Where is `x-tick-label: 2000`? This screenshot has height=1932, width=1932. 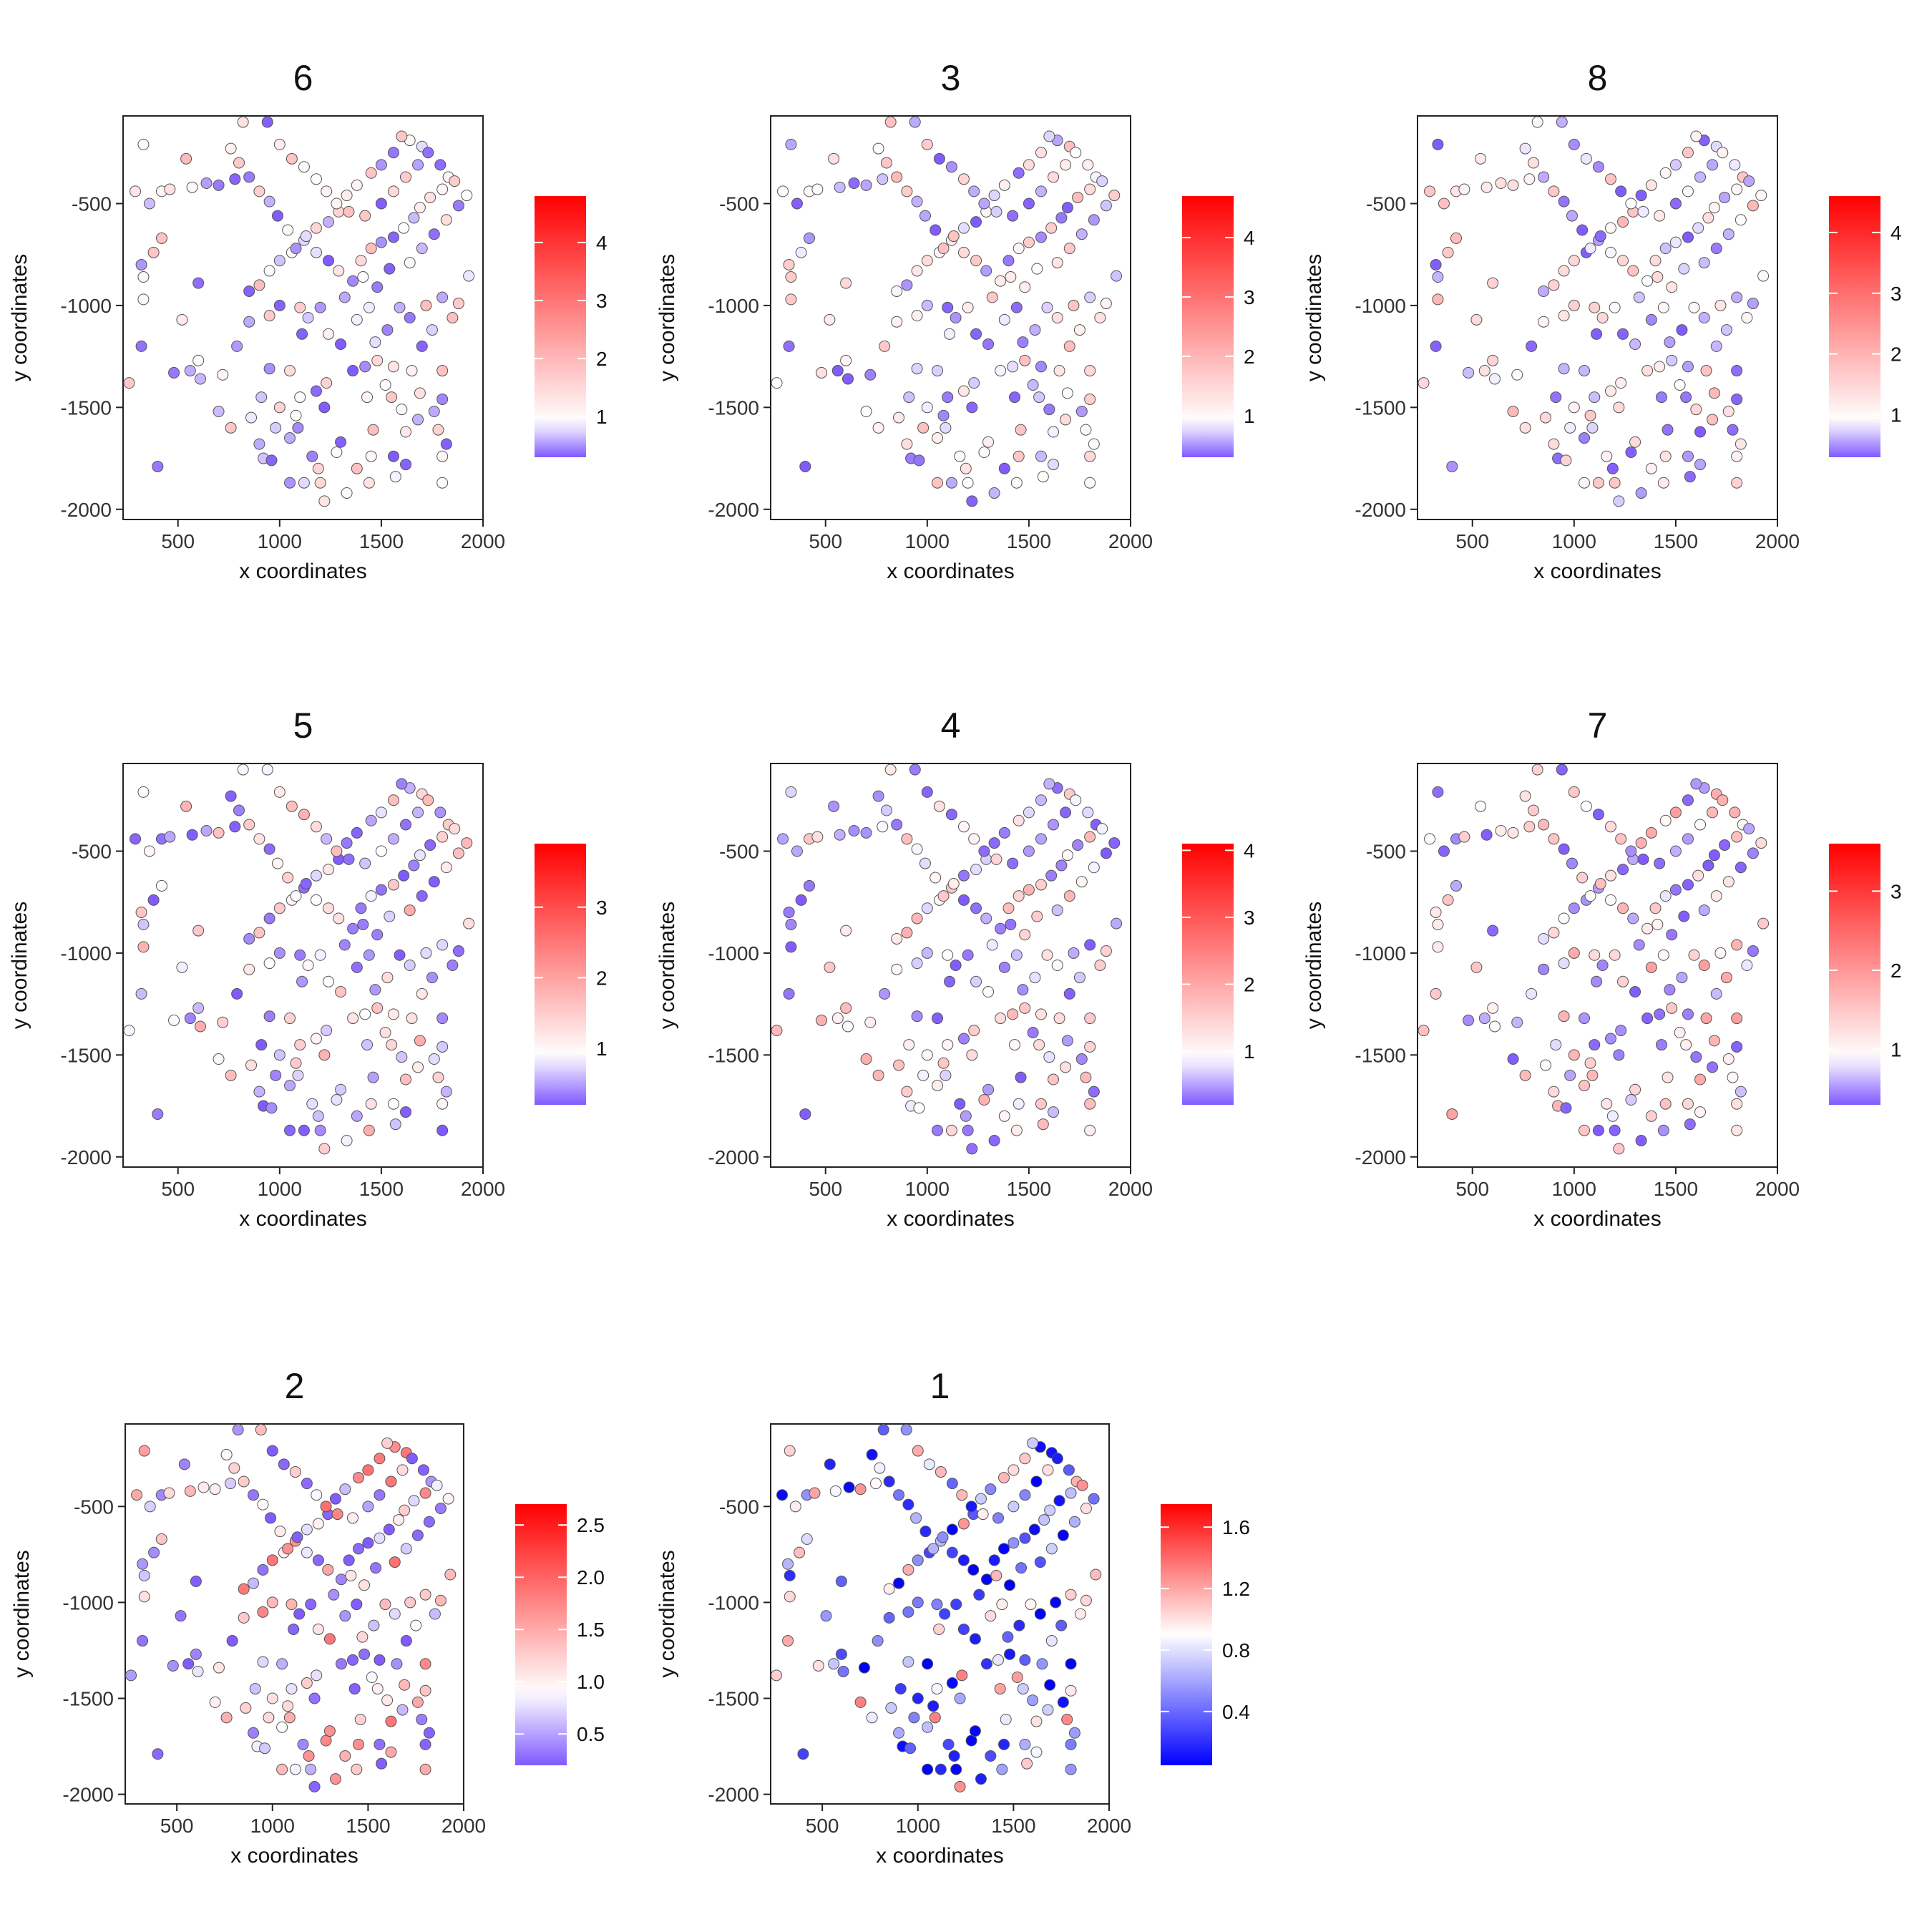
x-tick-label: 2000 is located at coordinates (483, 1189).